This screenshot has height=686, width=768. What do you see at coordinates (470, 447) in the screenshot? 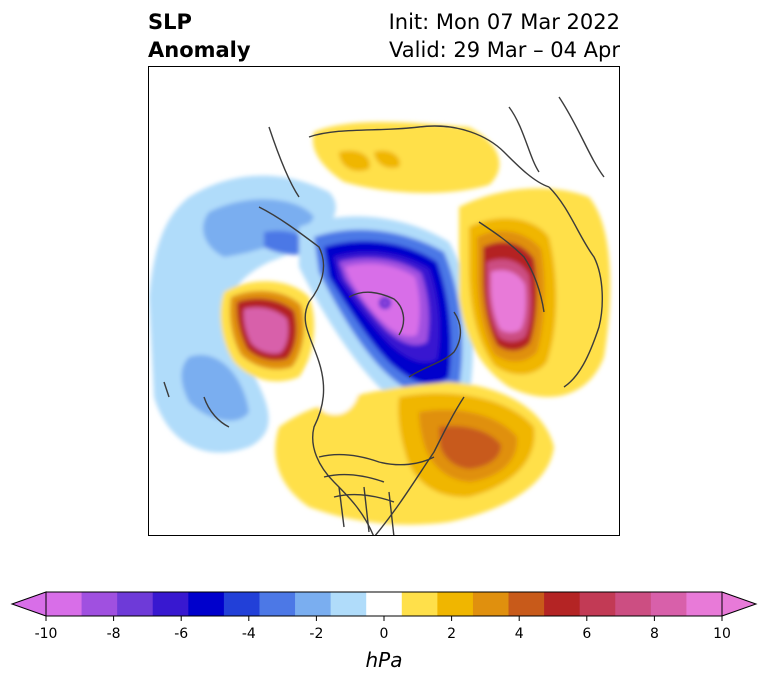
I see `anomaly-atlantic-high-core` at bounding box center [470, 447].